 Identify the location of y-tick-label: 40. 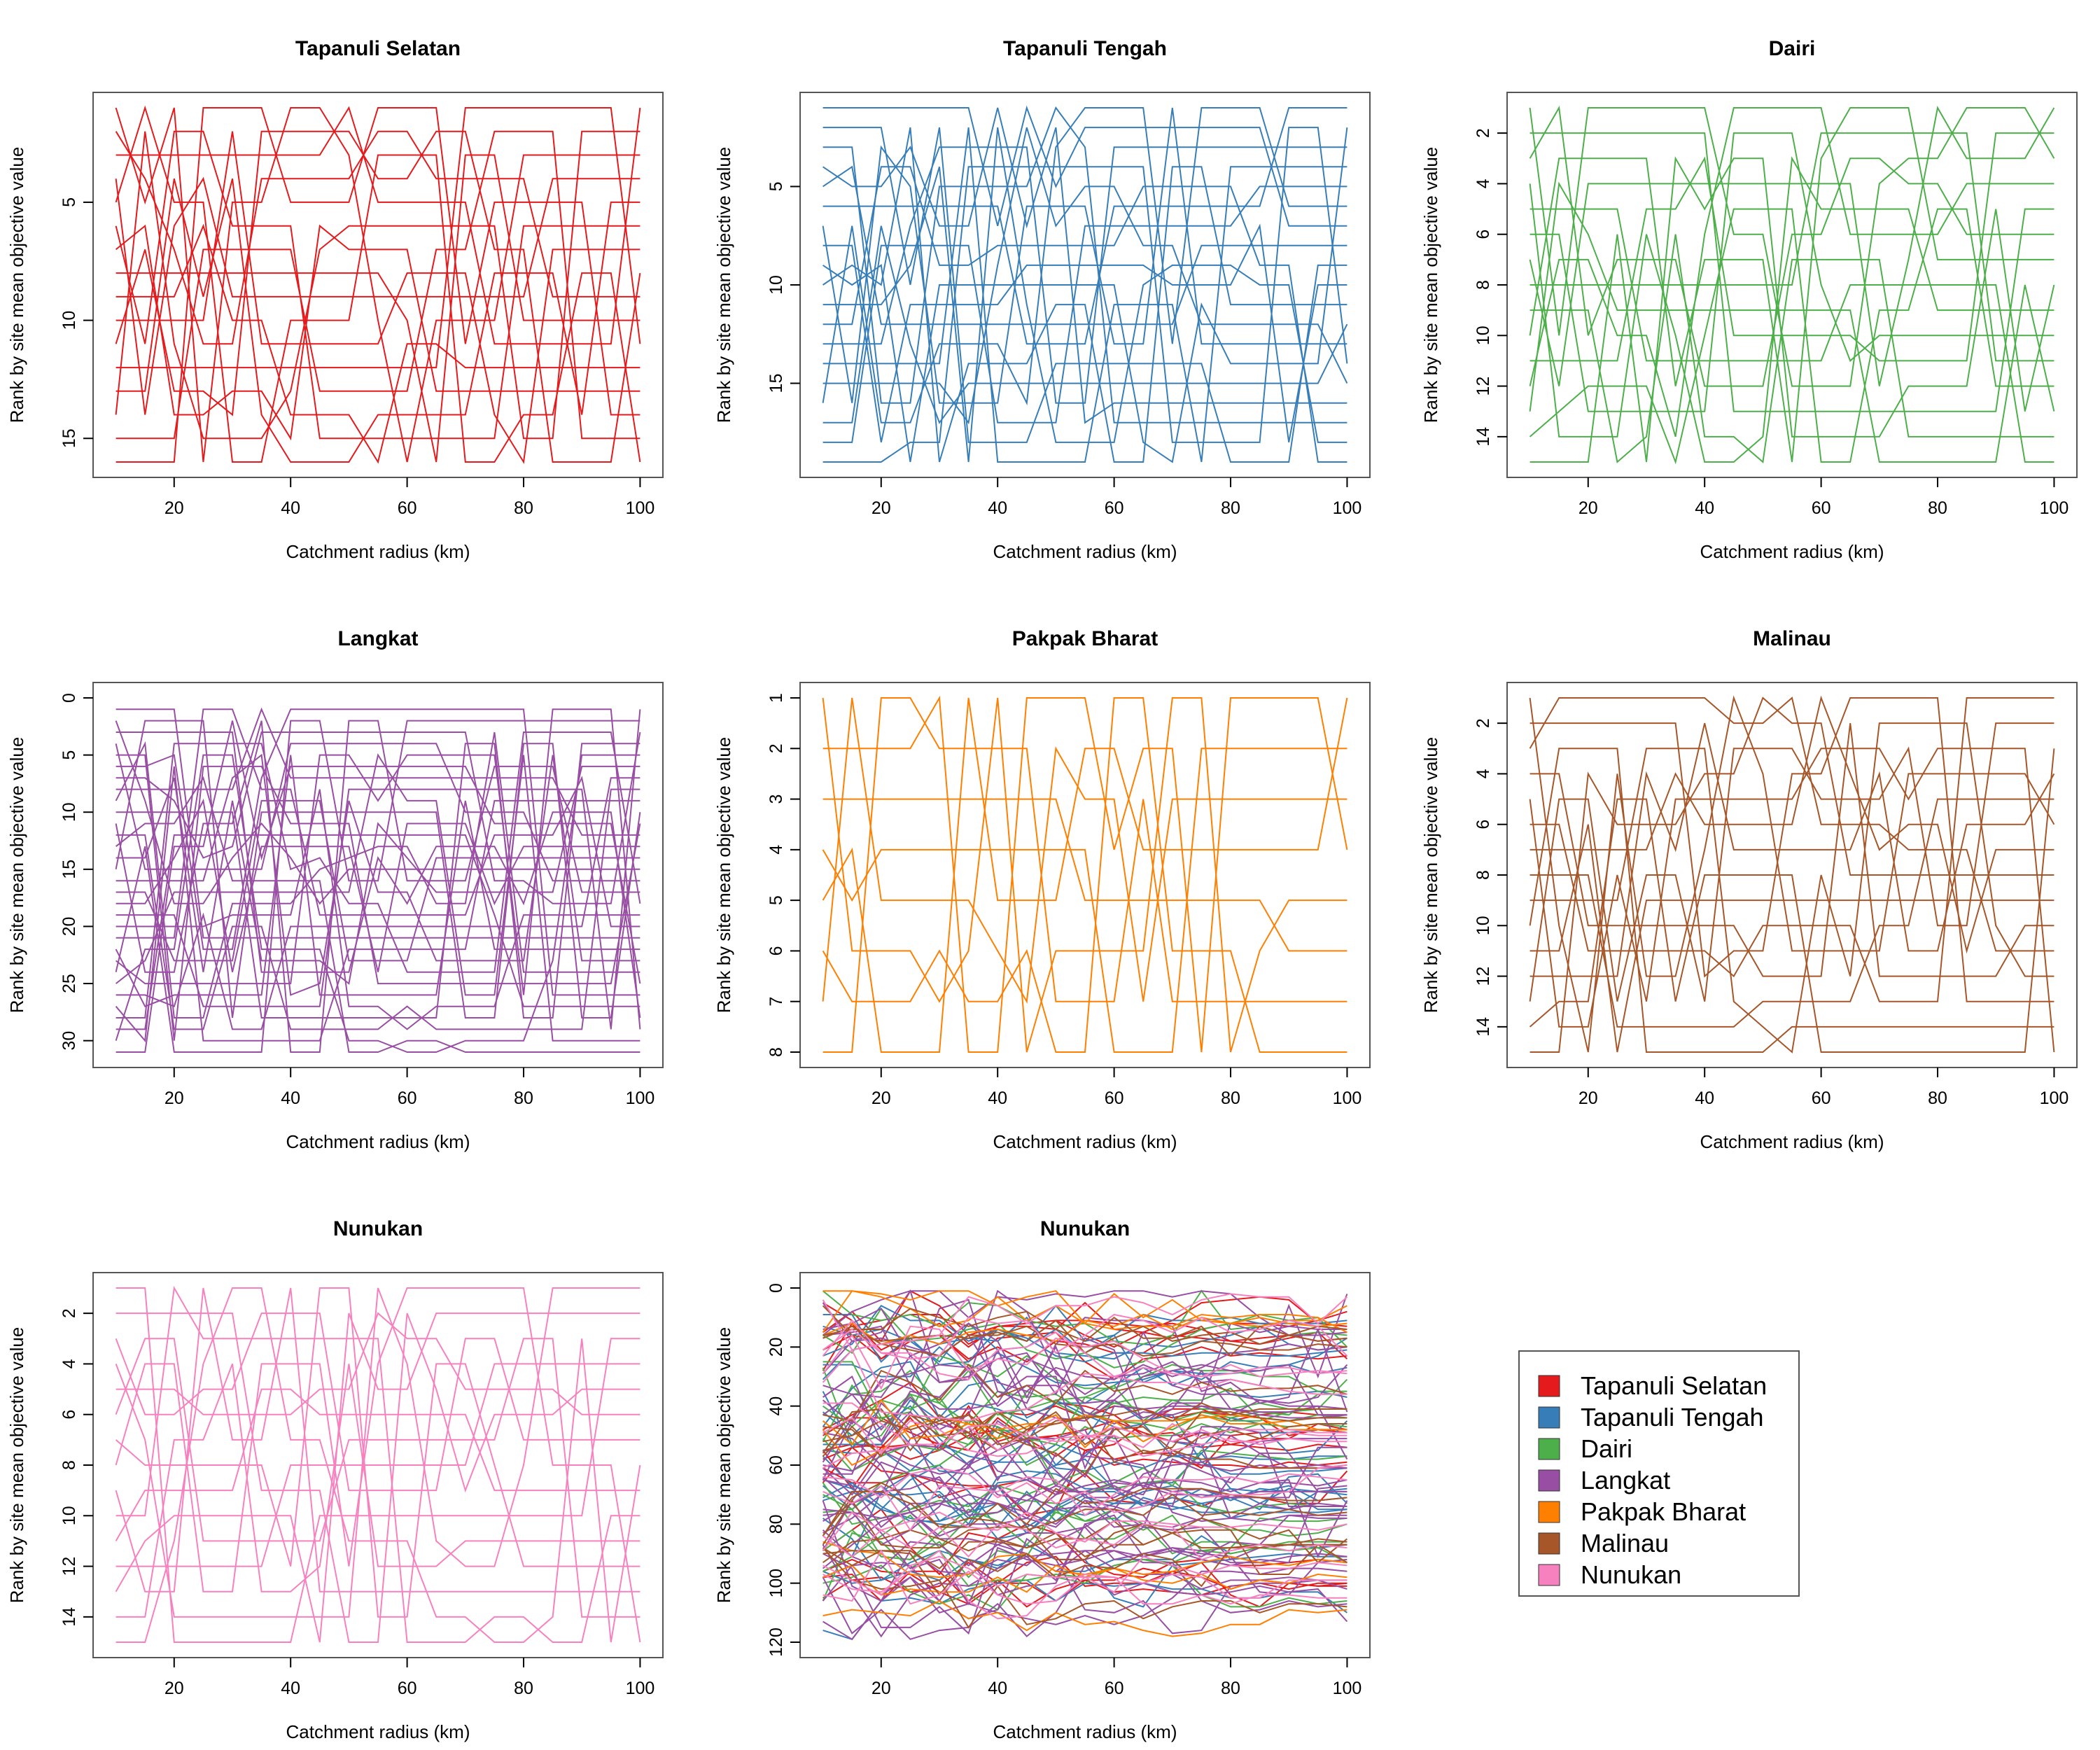
(776, 1406).